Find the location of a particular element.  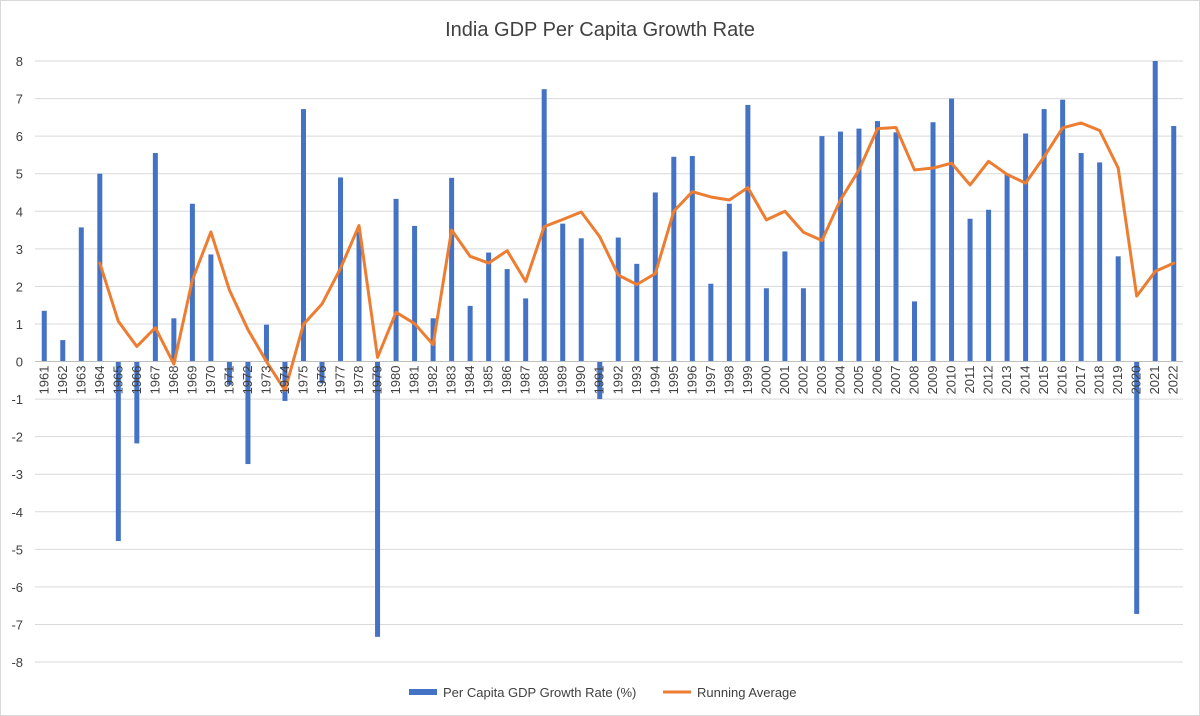

x-tick-label: 2007 is located at coordinates (895, 380).